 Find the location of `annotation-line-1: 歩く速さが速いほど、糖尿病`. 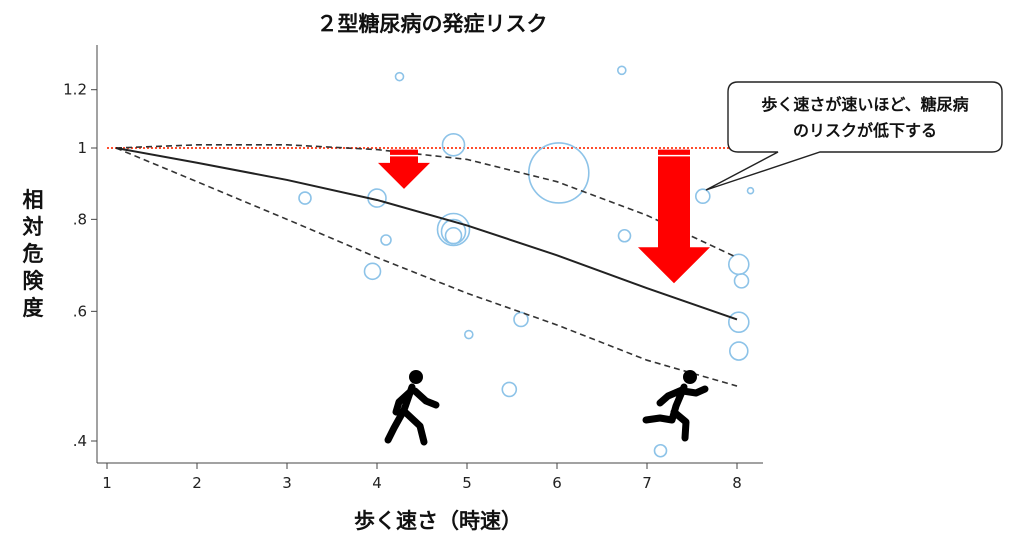

annotation-line-1: 歩く速さが速いほど、糖尿病 is located at coordinates (864, 104).